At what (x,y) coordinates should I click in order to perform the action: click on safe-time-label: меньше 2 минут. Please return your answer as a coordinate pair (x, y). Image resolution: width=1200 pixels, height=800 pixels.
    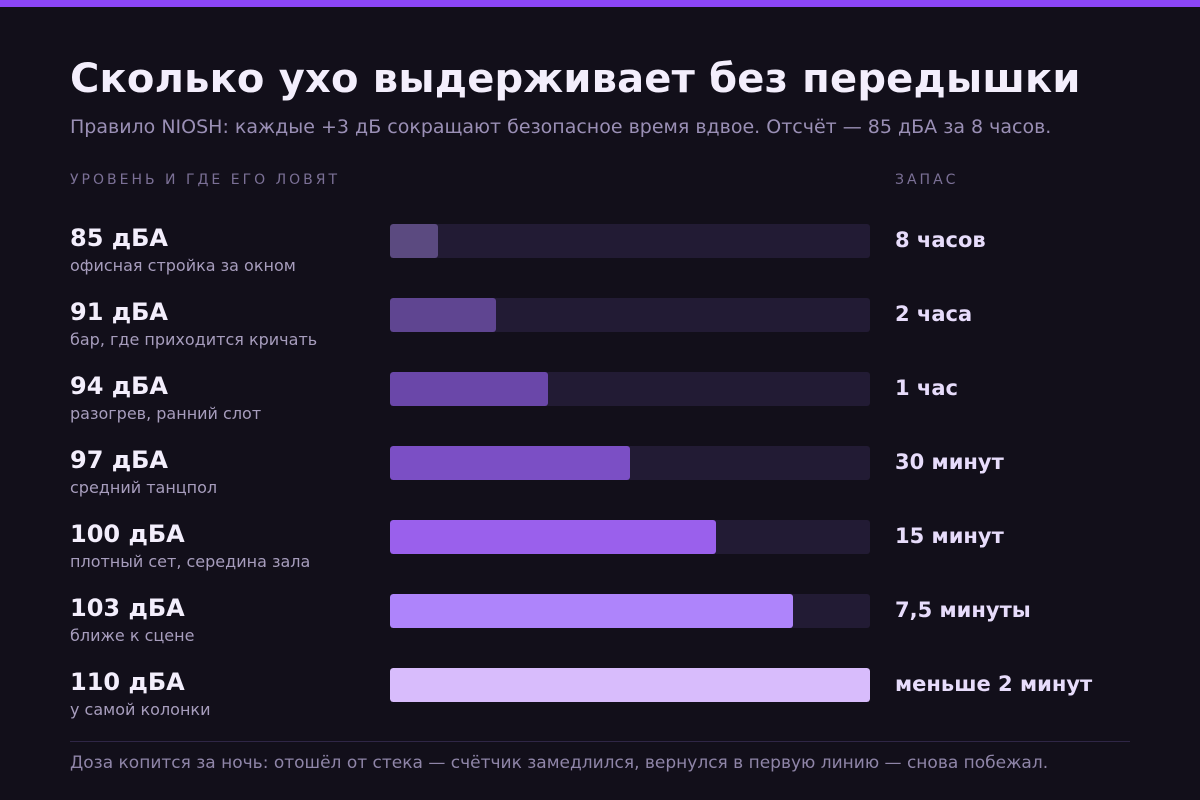
    Looking at the image, I should click on (994, 684).